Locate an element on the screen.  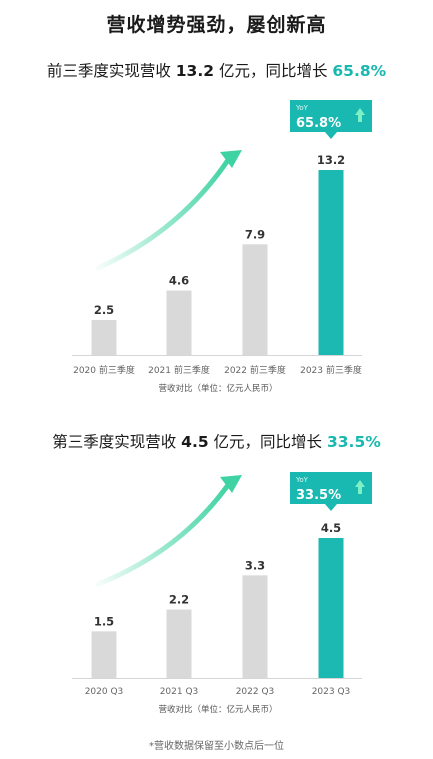
yoy-badge-value: 65.8% is located at coordinates (318, 123).